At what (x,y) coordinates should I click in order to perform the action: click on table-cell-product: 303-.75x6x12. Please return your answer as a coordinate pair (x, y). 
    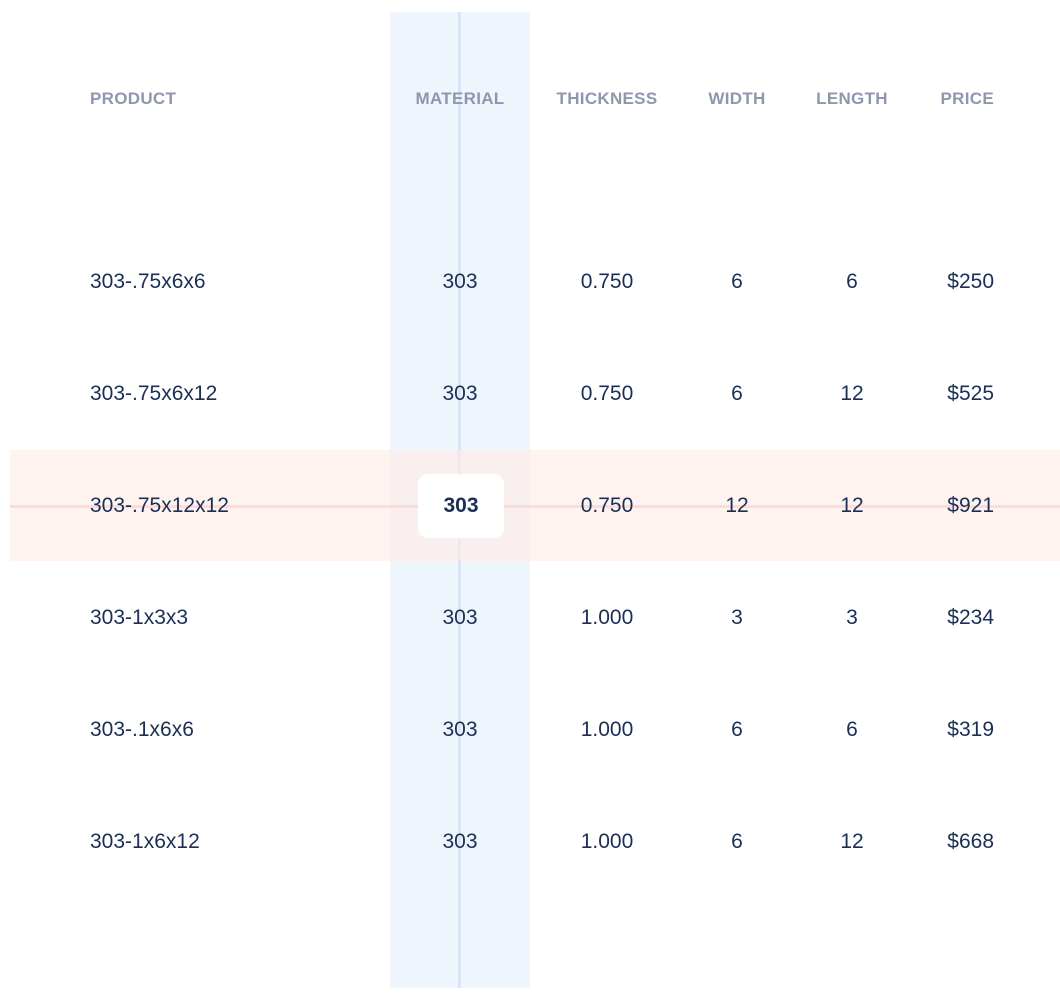
    Looking at the image, I should click on (154, 393).